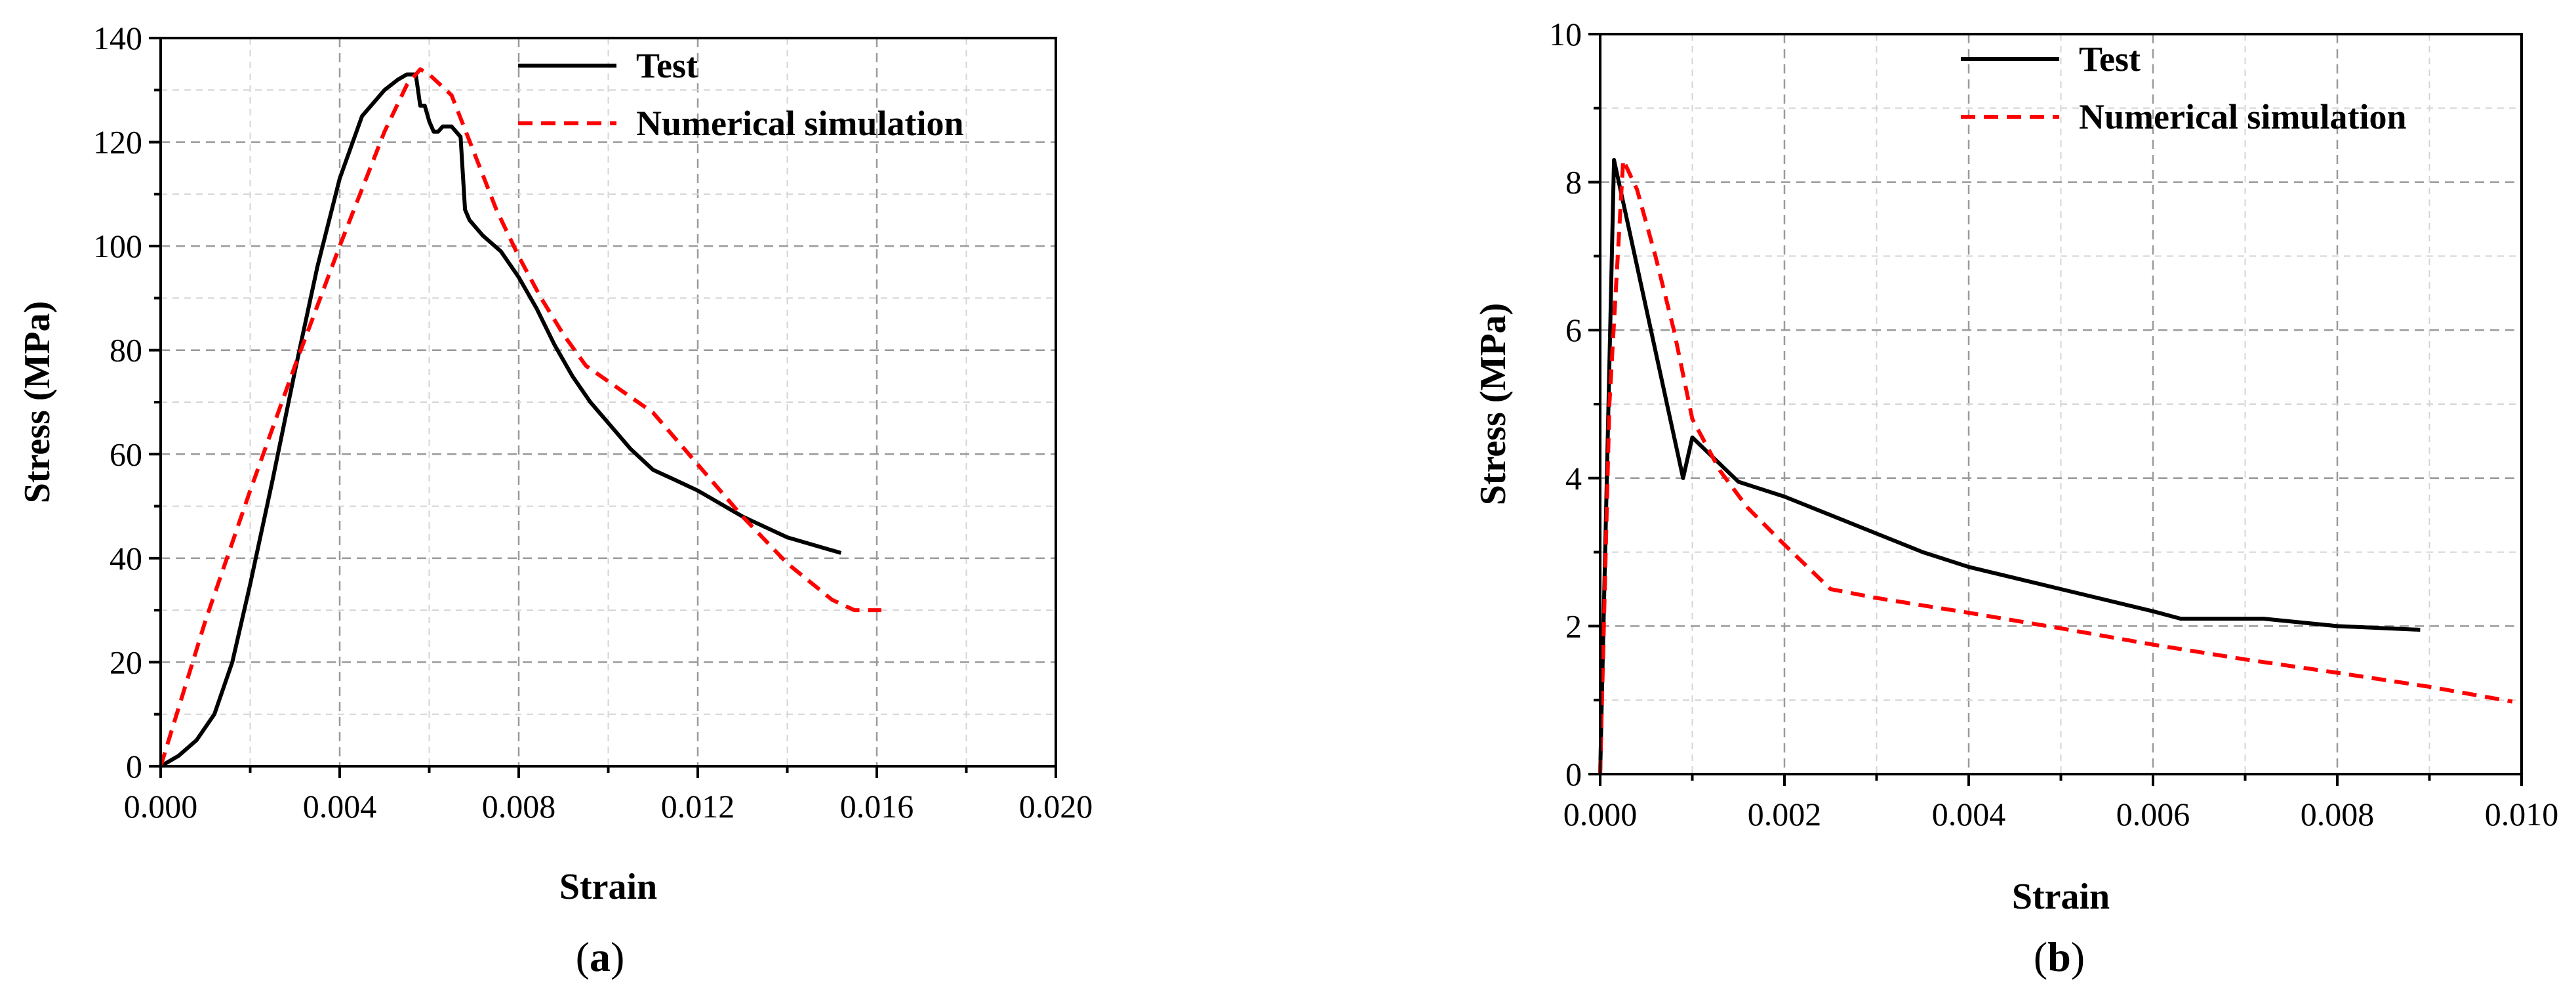 The width and height of the screenshot is (2576, 1007). I want to click on y-tick-label: 80, so click(126, 351).